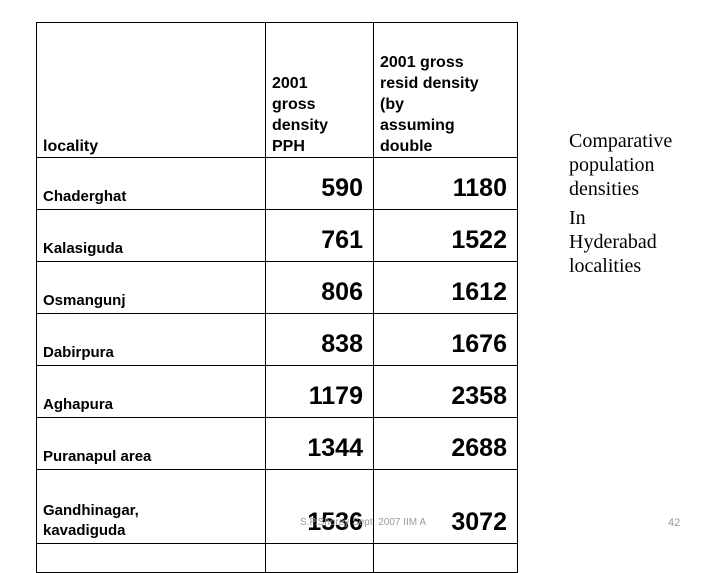  What do you see at coordinates (392, 104) in the screenshot?
I see `header-resid-line: (by` at bounding box center [392, 104].